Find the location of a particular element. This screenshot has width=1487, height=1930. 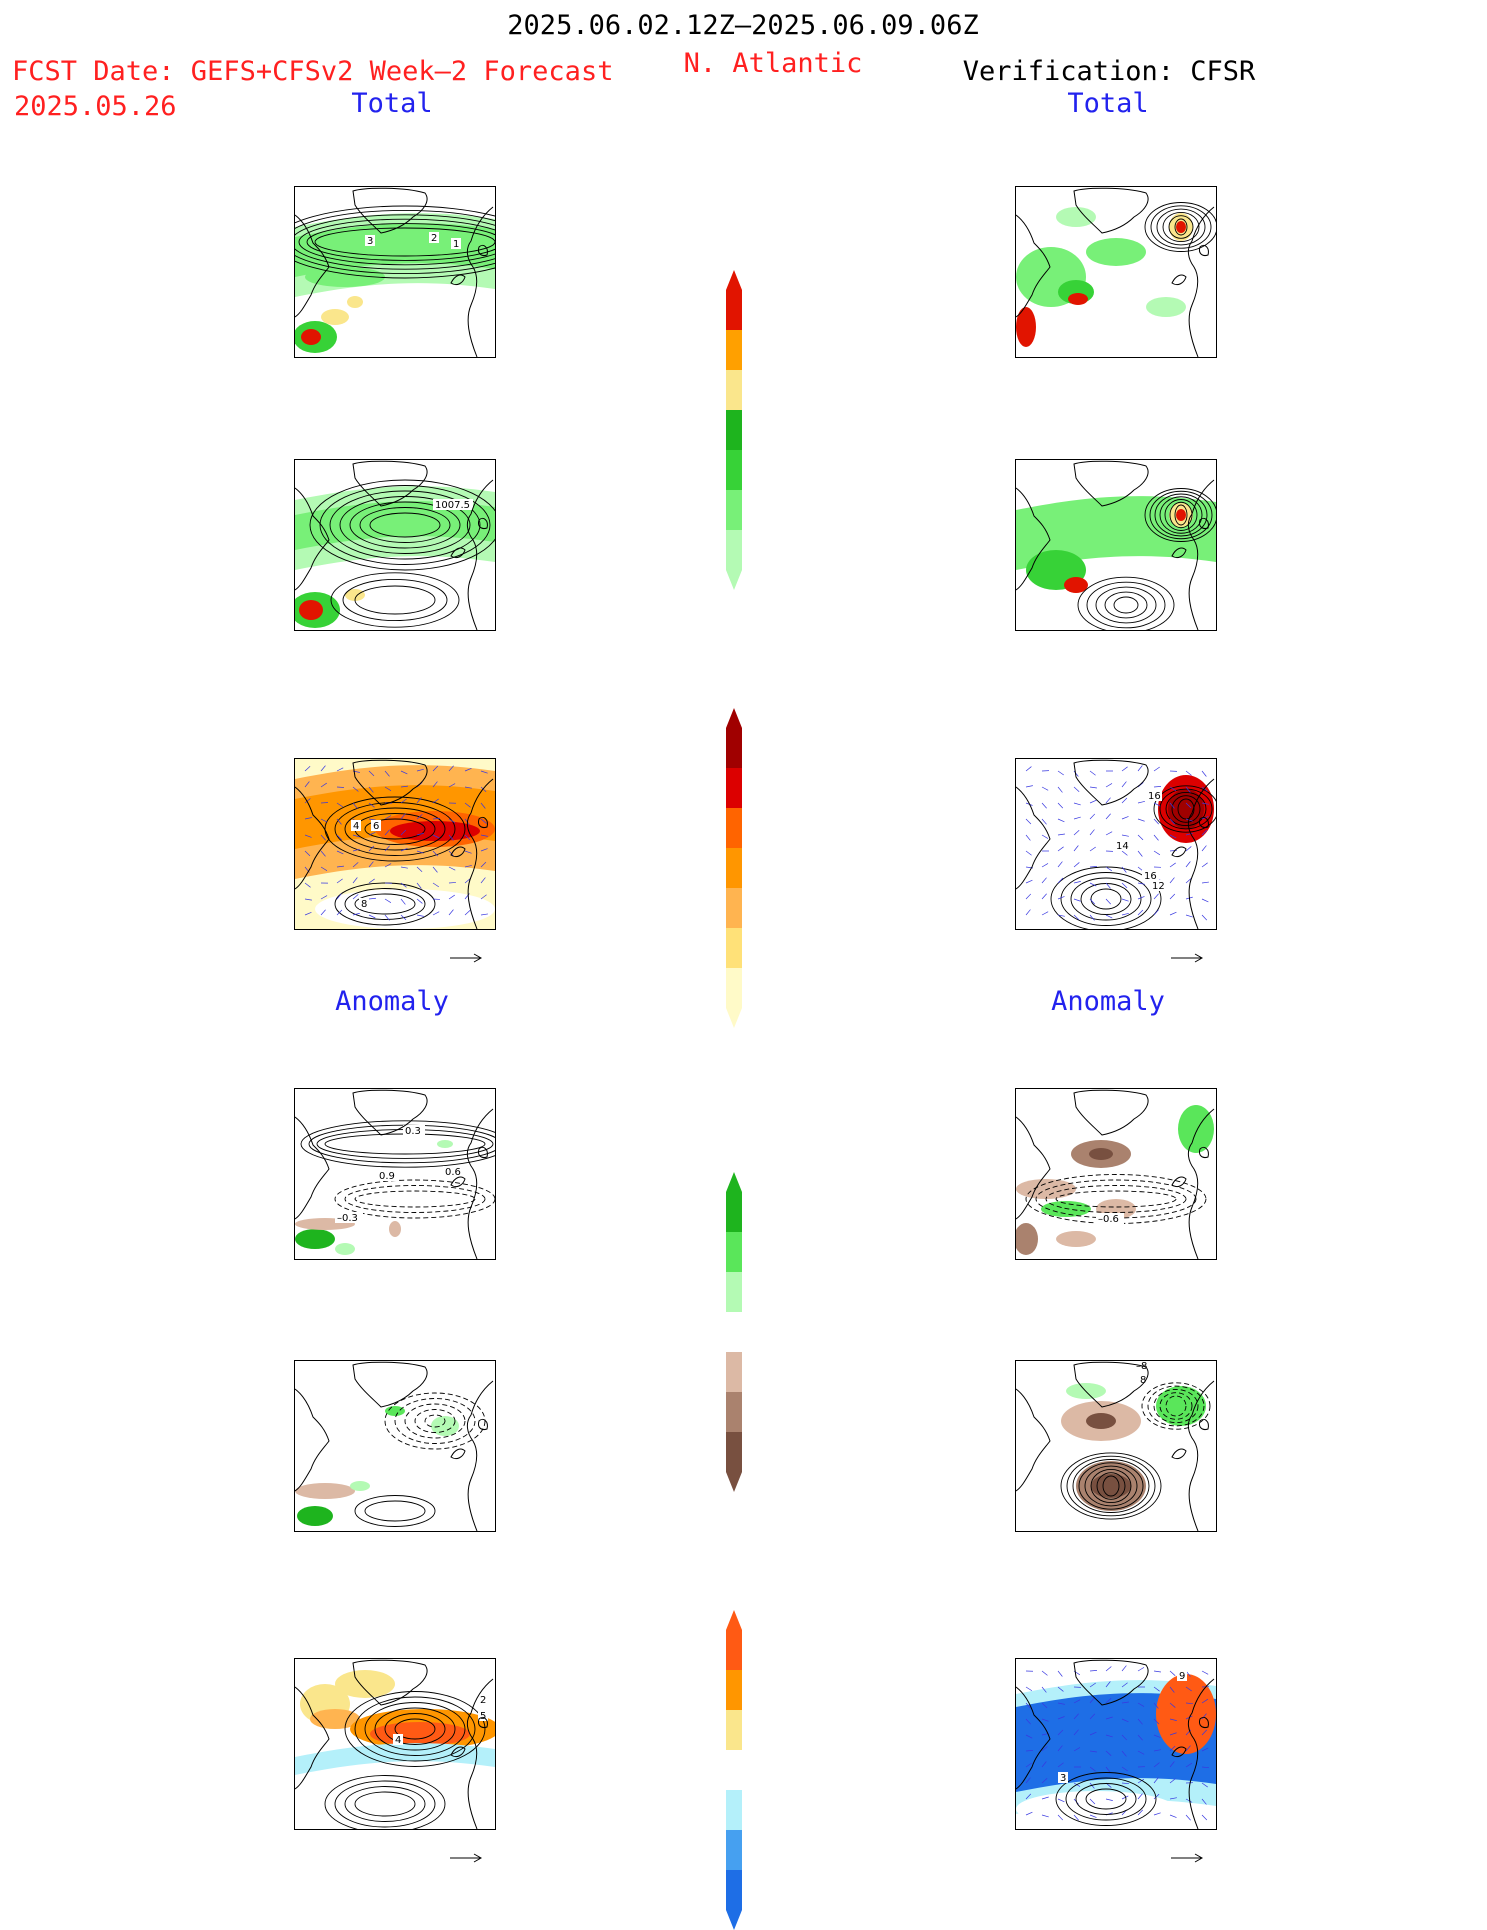

contour-label: 1 is located at coordinates (456, 244).